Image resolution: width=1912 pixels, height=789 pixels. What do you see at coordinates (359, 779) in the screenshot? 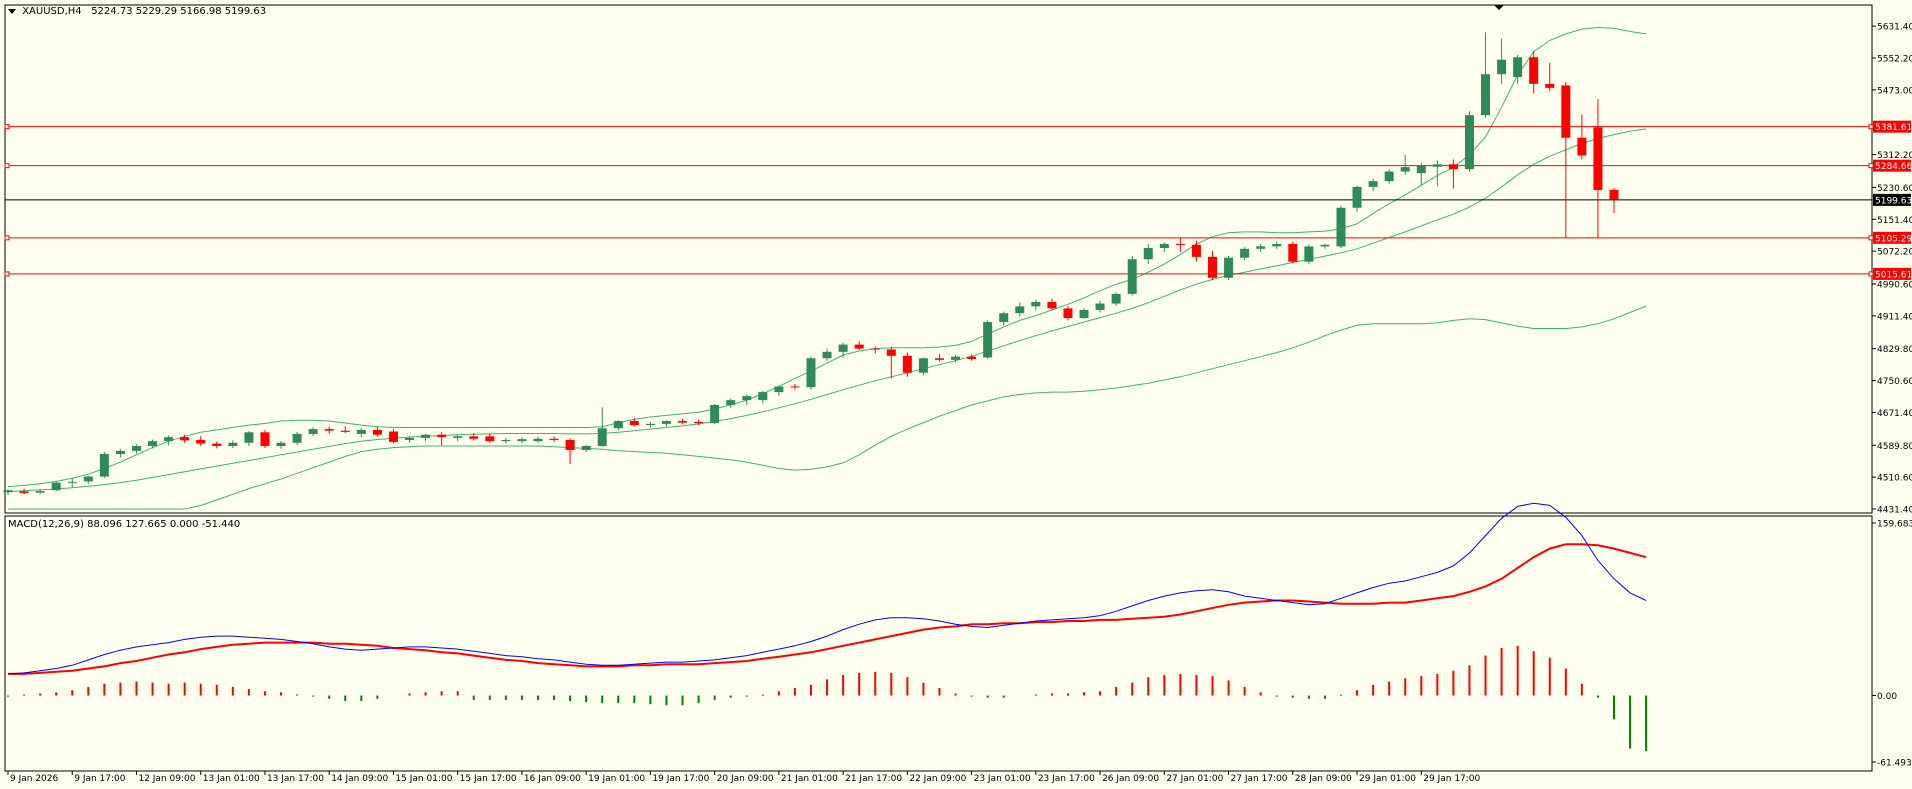
I see `time-tick-label: 14 Jan 09:00` at bounding box center [359, 779].